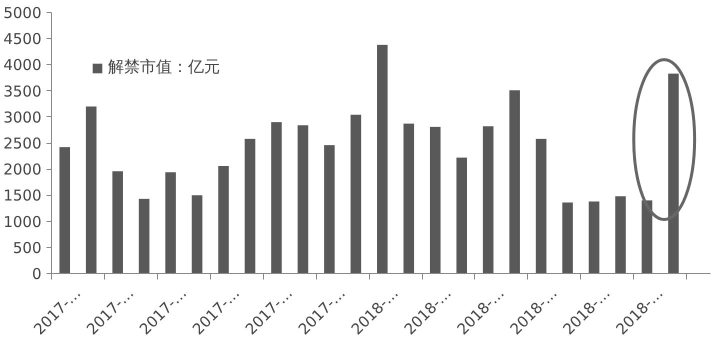  Describe the element at coordinates (22, 13) in the screenshot. I see `y-tick-label: 5000` at that location.